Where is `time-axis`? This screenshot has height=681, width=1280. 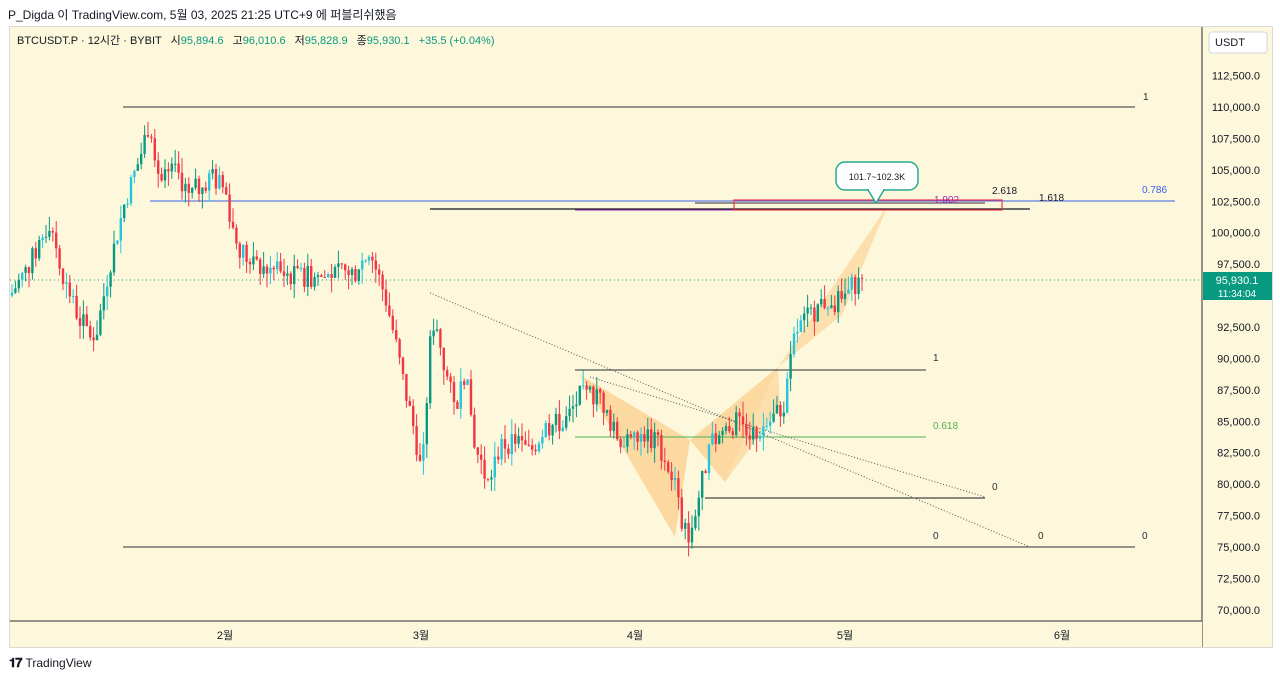
time-axis is located at coordinates (606, 634).